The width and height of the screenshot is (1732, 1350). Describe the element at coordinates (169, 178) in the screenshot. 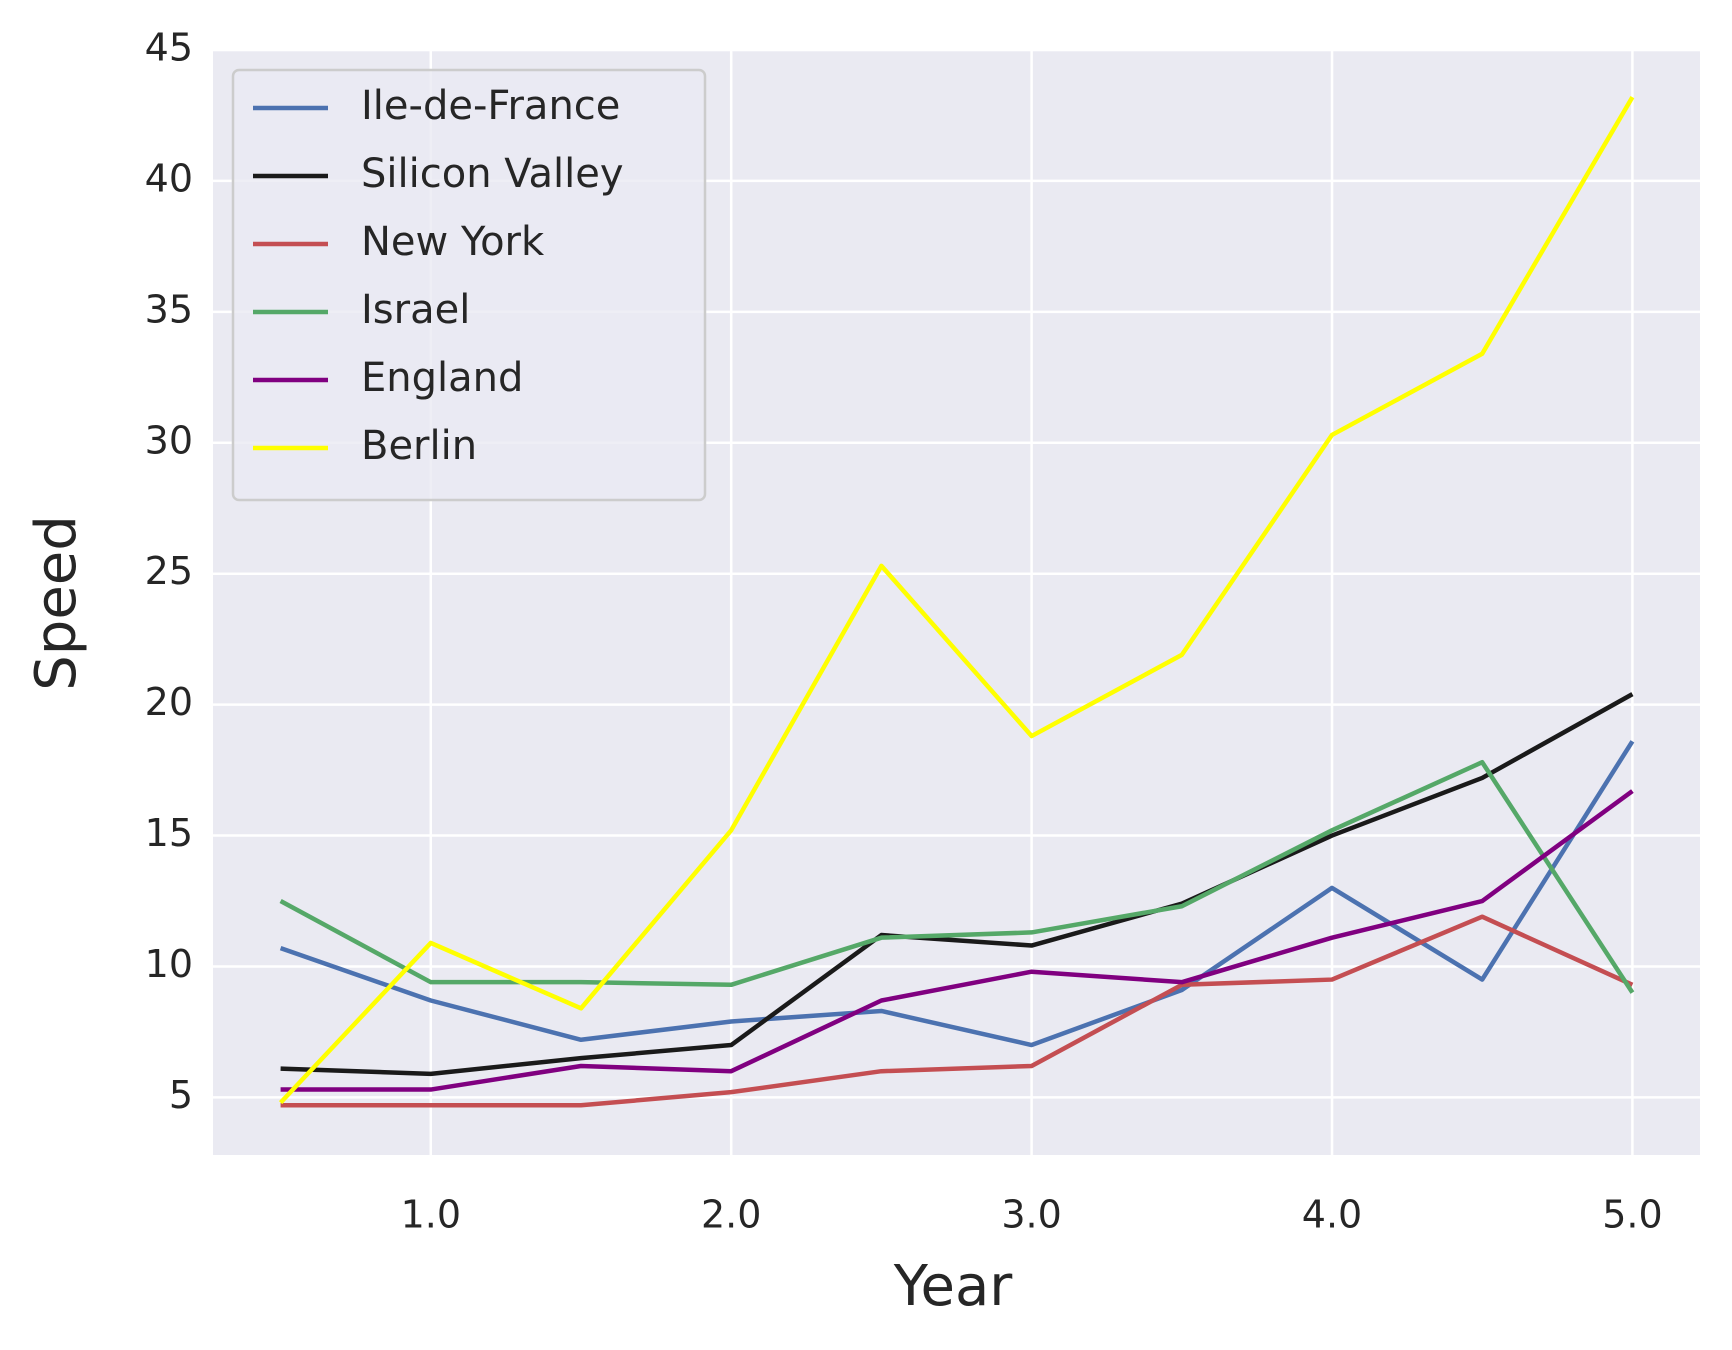

I see `y-tick-label: 40` at that location.